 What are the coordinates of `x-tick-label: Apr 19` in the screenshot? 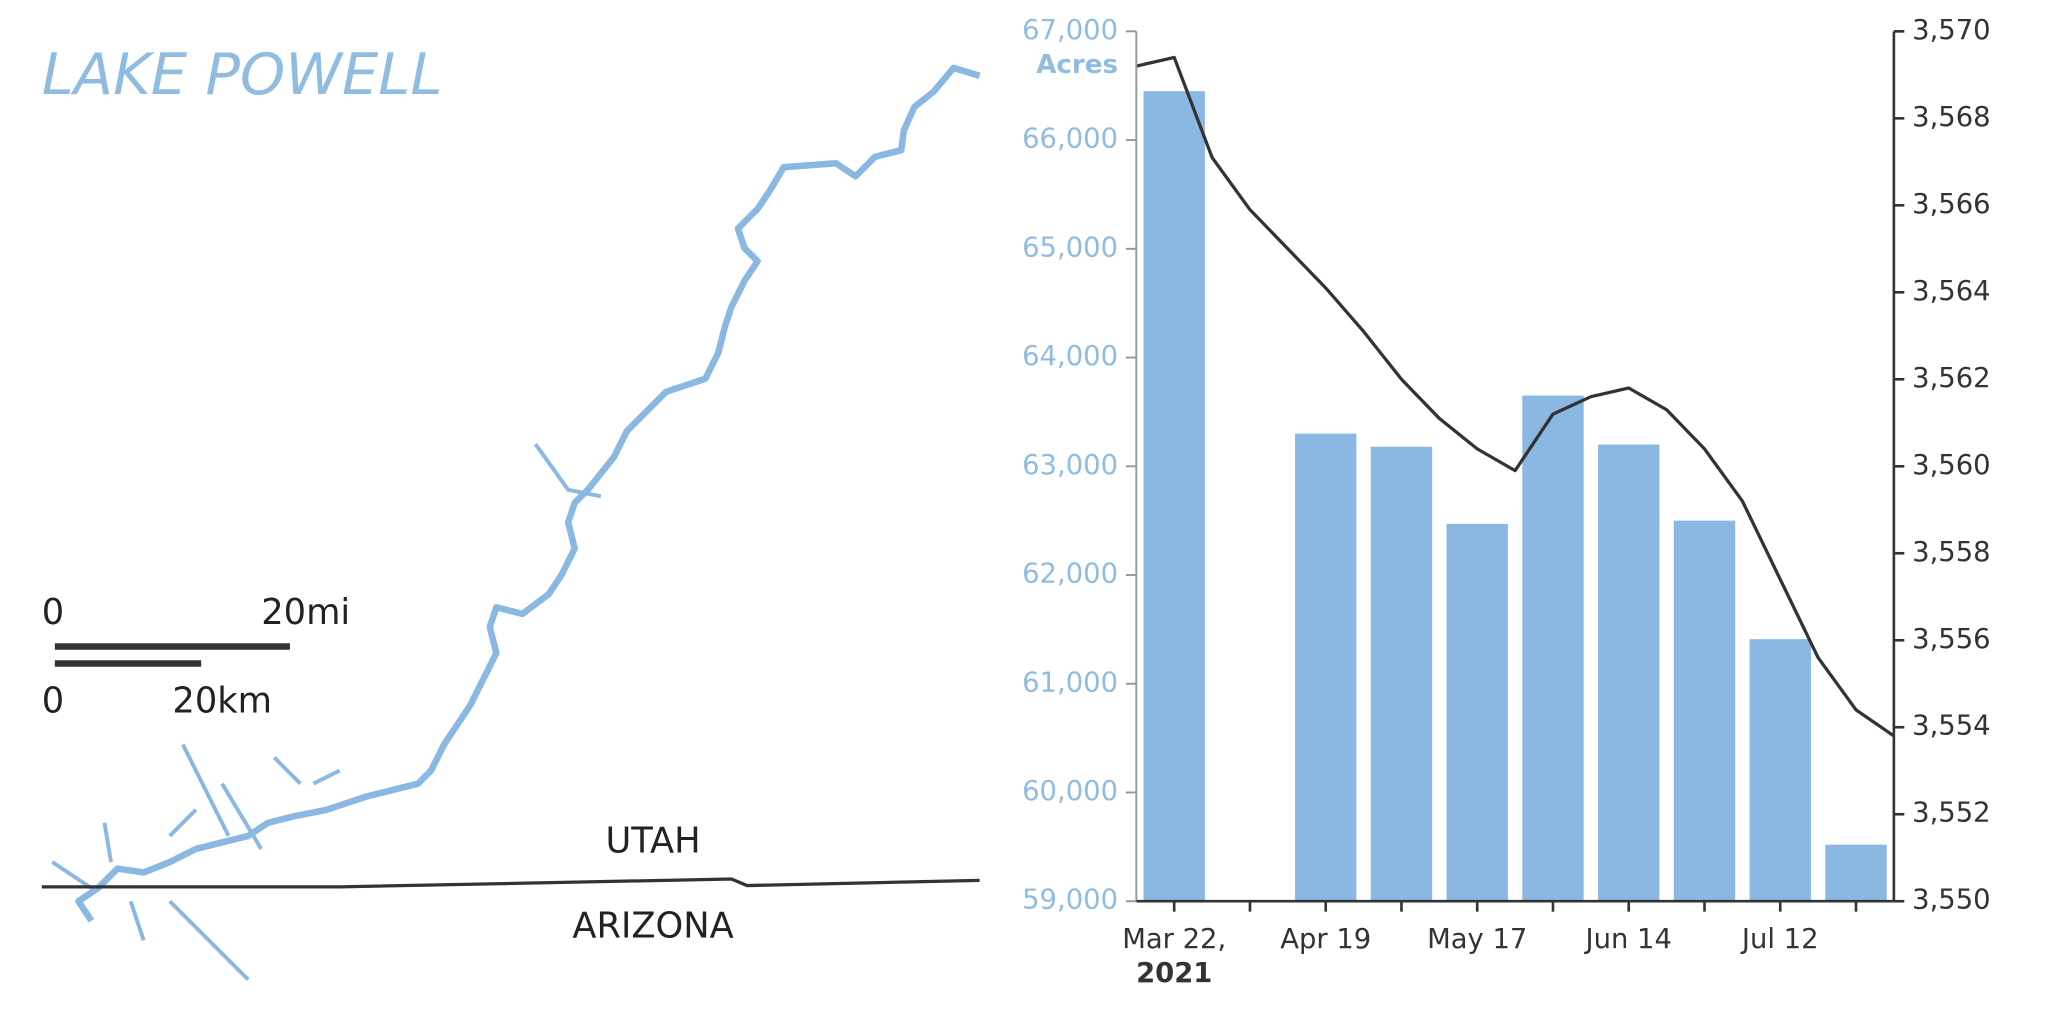 It's located at (1325, 939).